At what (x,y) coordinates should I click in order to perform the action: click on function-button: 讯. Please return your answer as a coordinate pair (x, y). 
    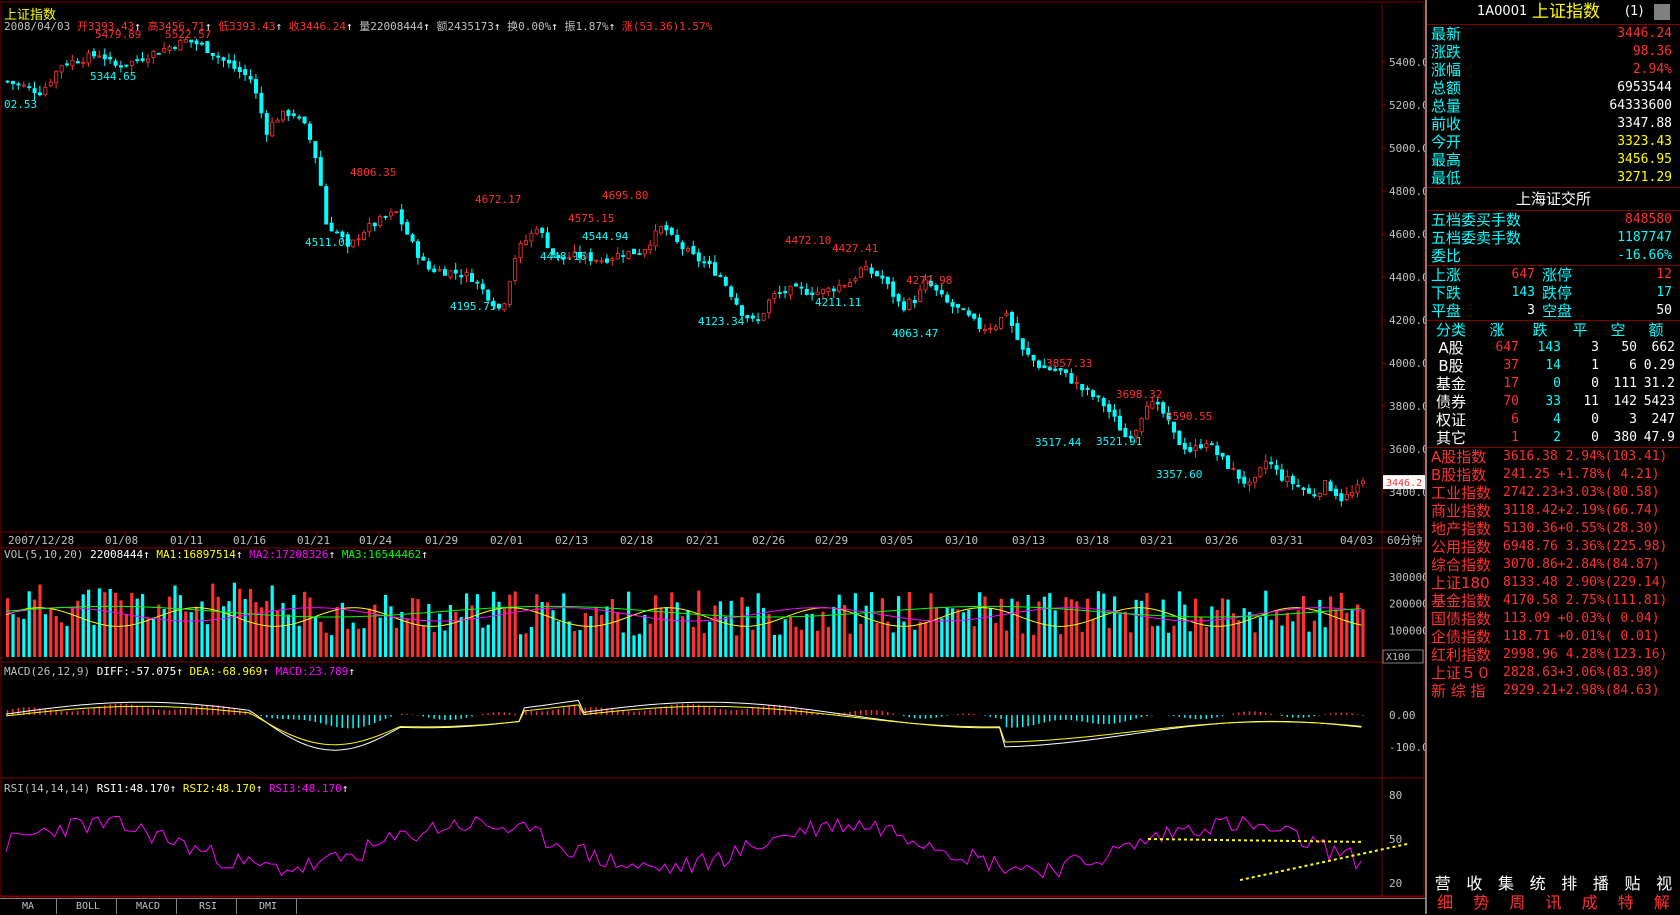
    Looking at the image, I should click on (1553, 902).